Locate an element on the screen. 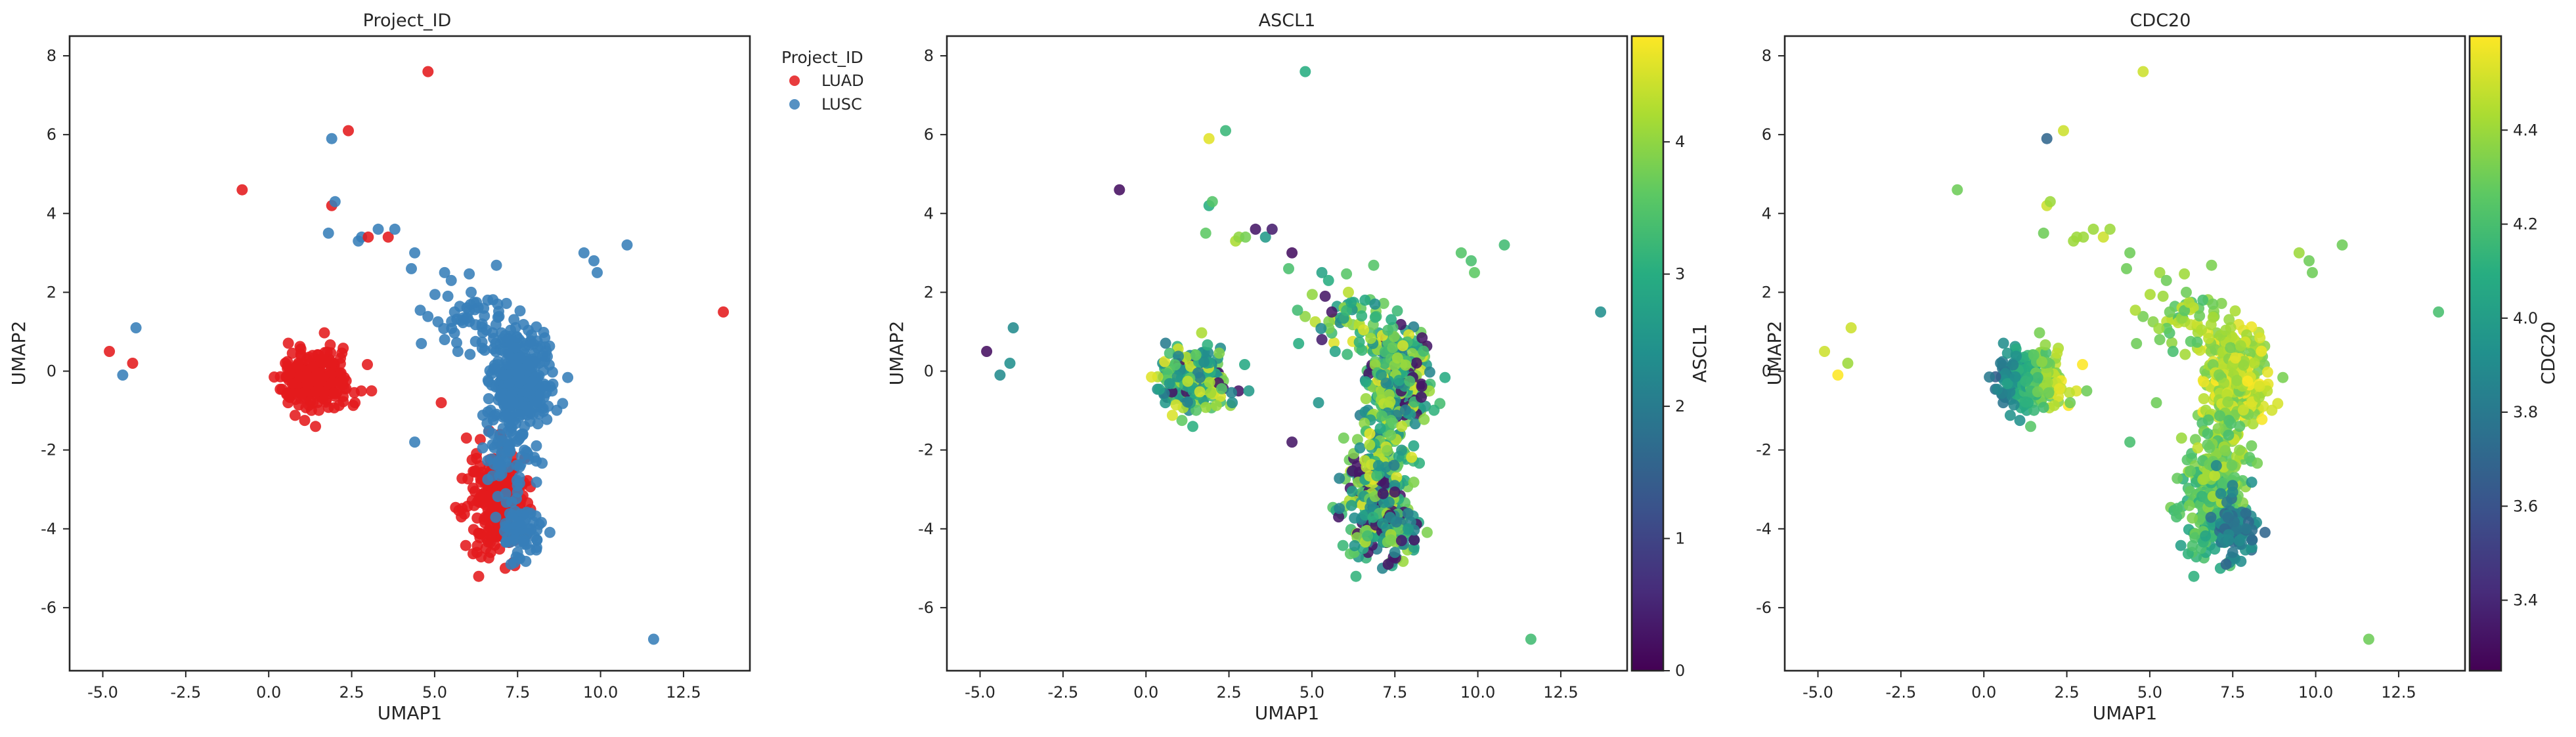 The height and width of the screenshot is (737, 2576). colorbar-ticks: 3.4 3.6 3.8 4.0 4.2 4.4 is located at coordinates (2520, 365).